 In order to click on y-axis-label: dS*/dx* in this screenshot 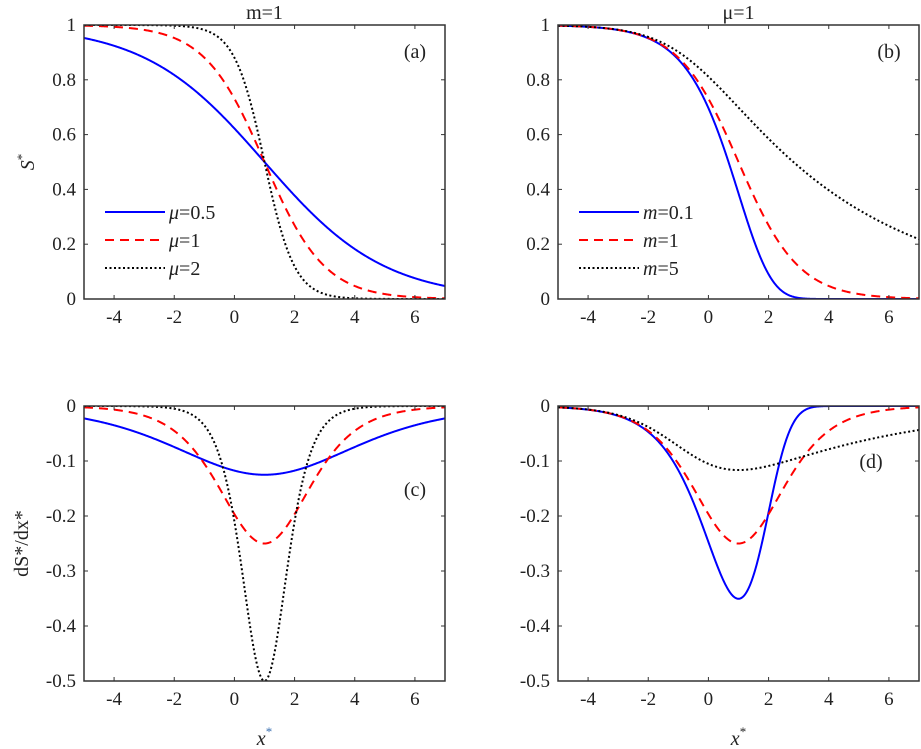, I will do `click(22, 543)`.